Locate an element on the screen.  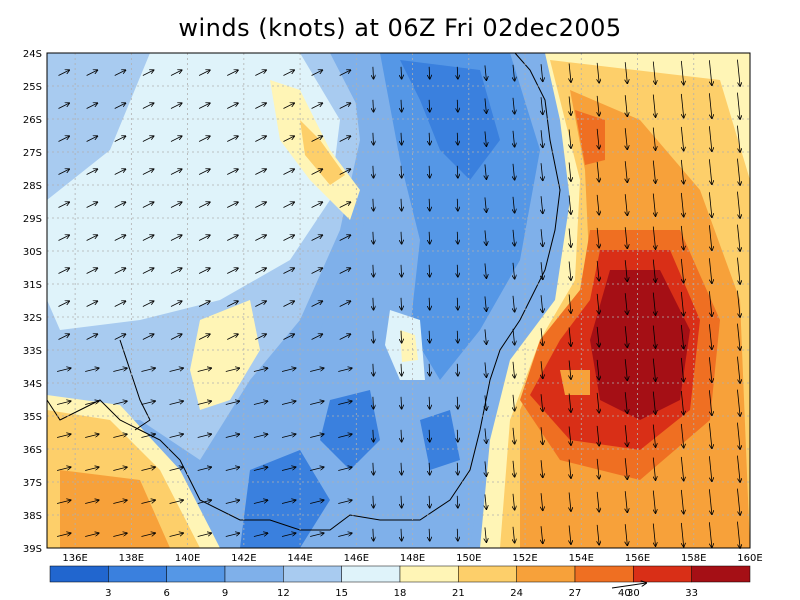
lat-label: 28S is located at coordinates (32, 186).